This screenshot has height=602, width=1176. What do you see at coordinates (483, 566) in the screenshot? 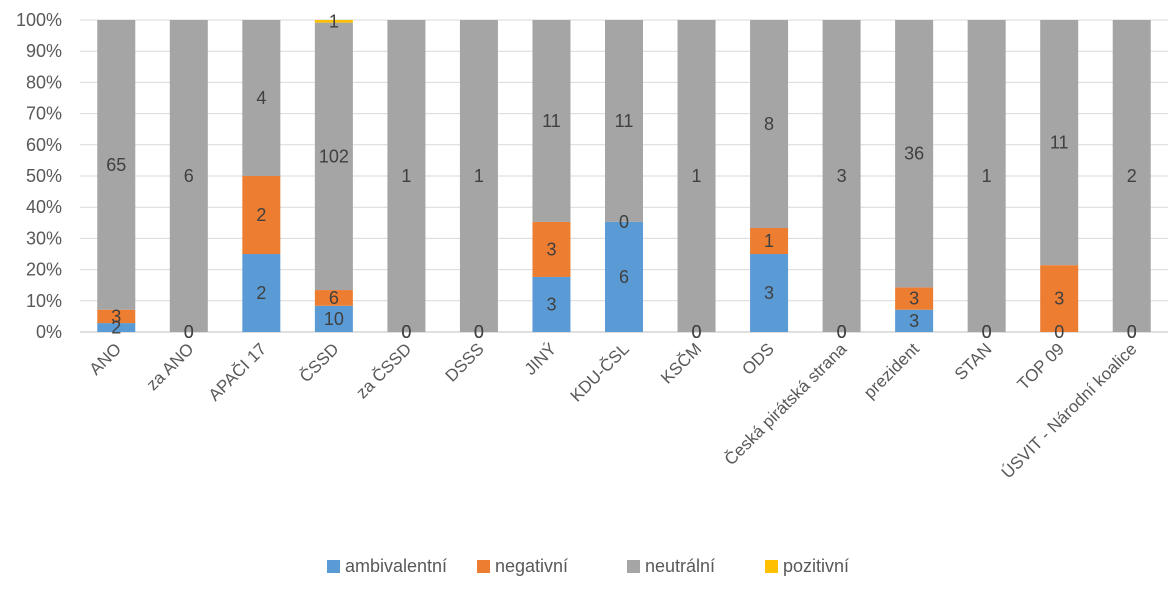
I see `legend-swatch-negativní` at bounding box center [483, 566].